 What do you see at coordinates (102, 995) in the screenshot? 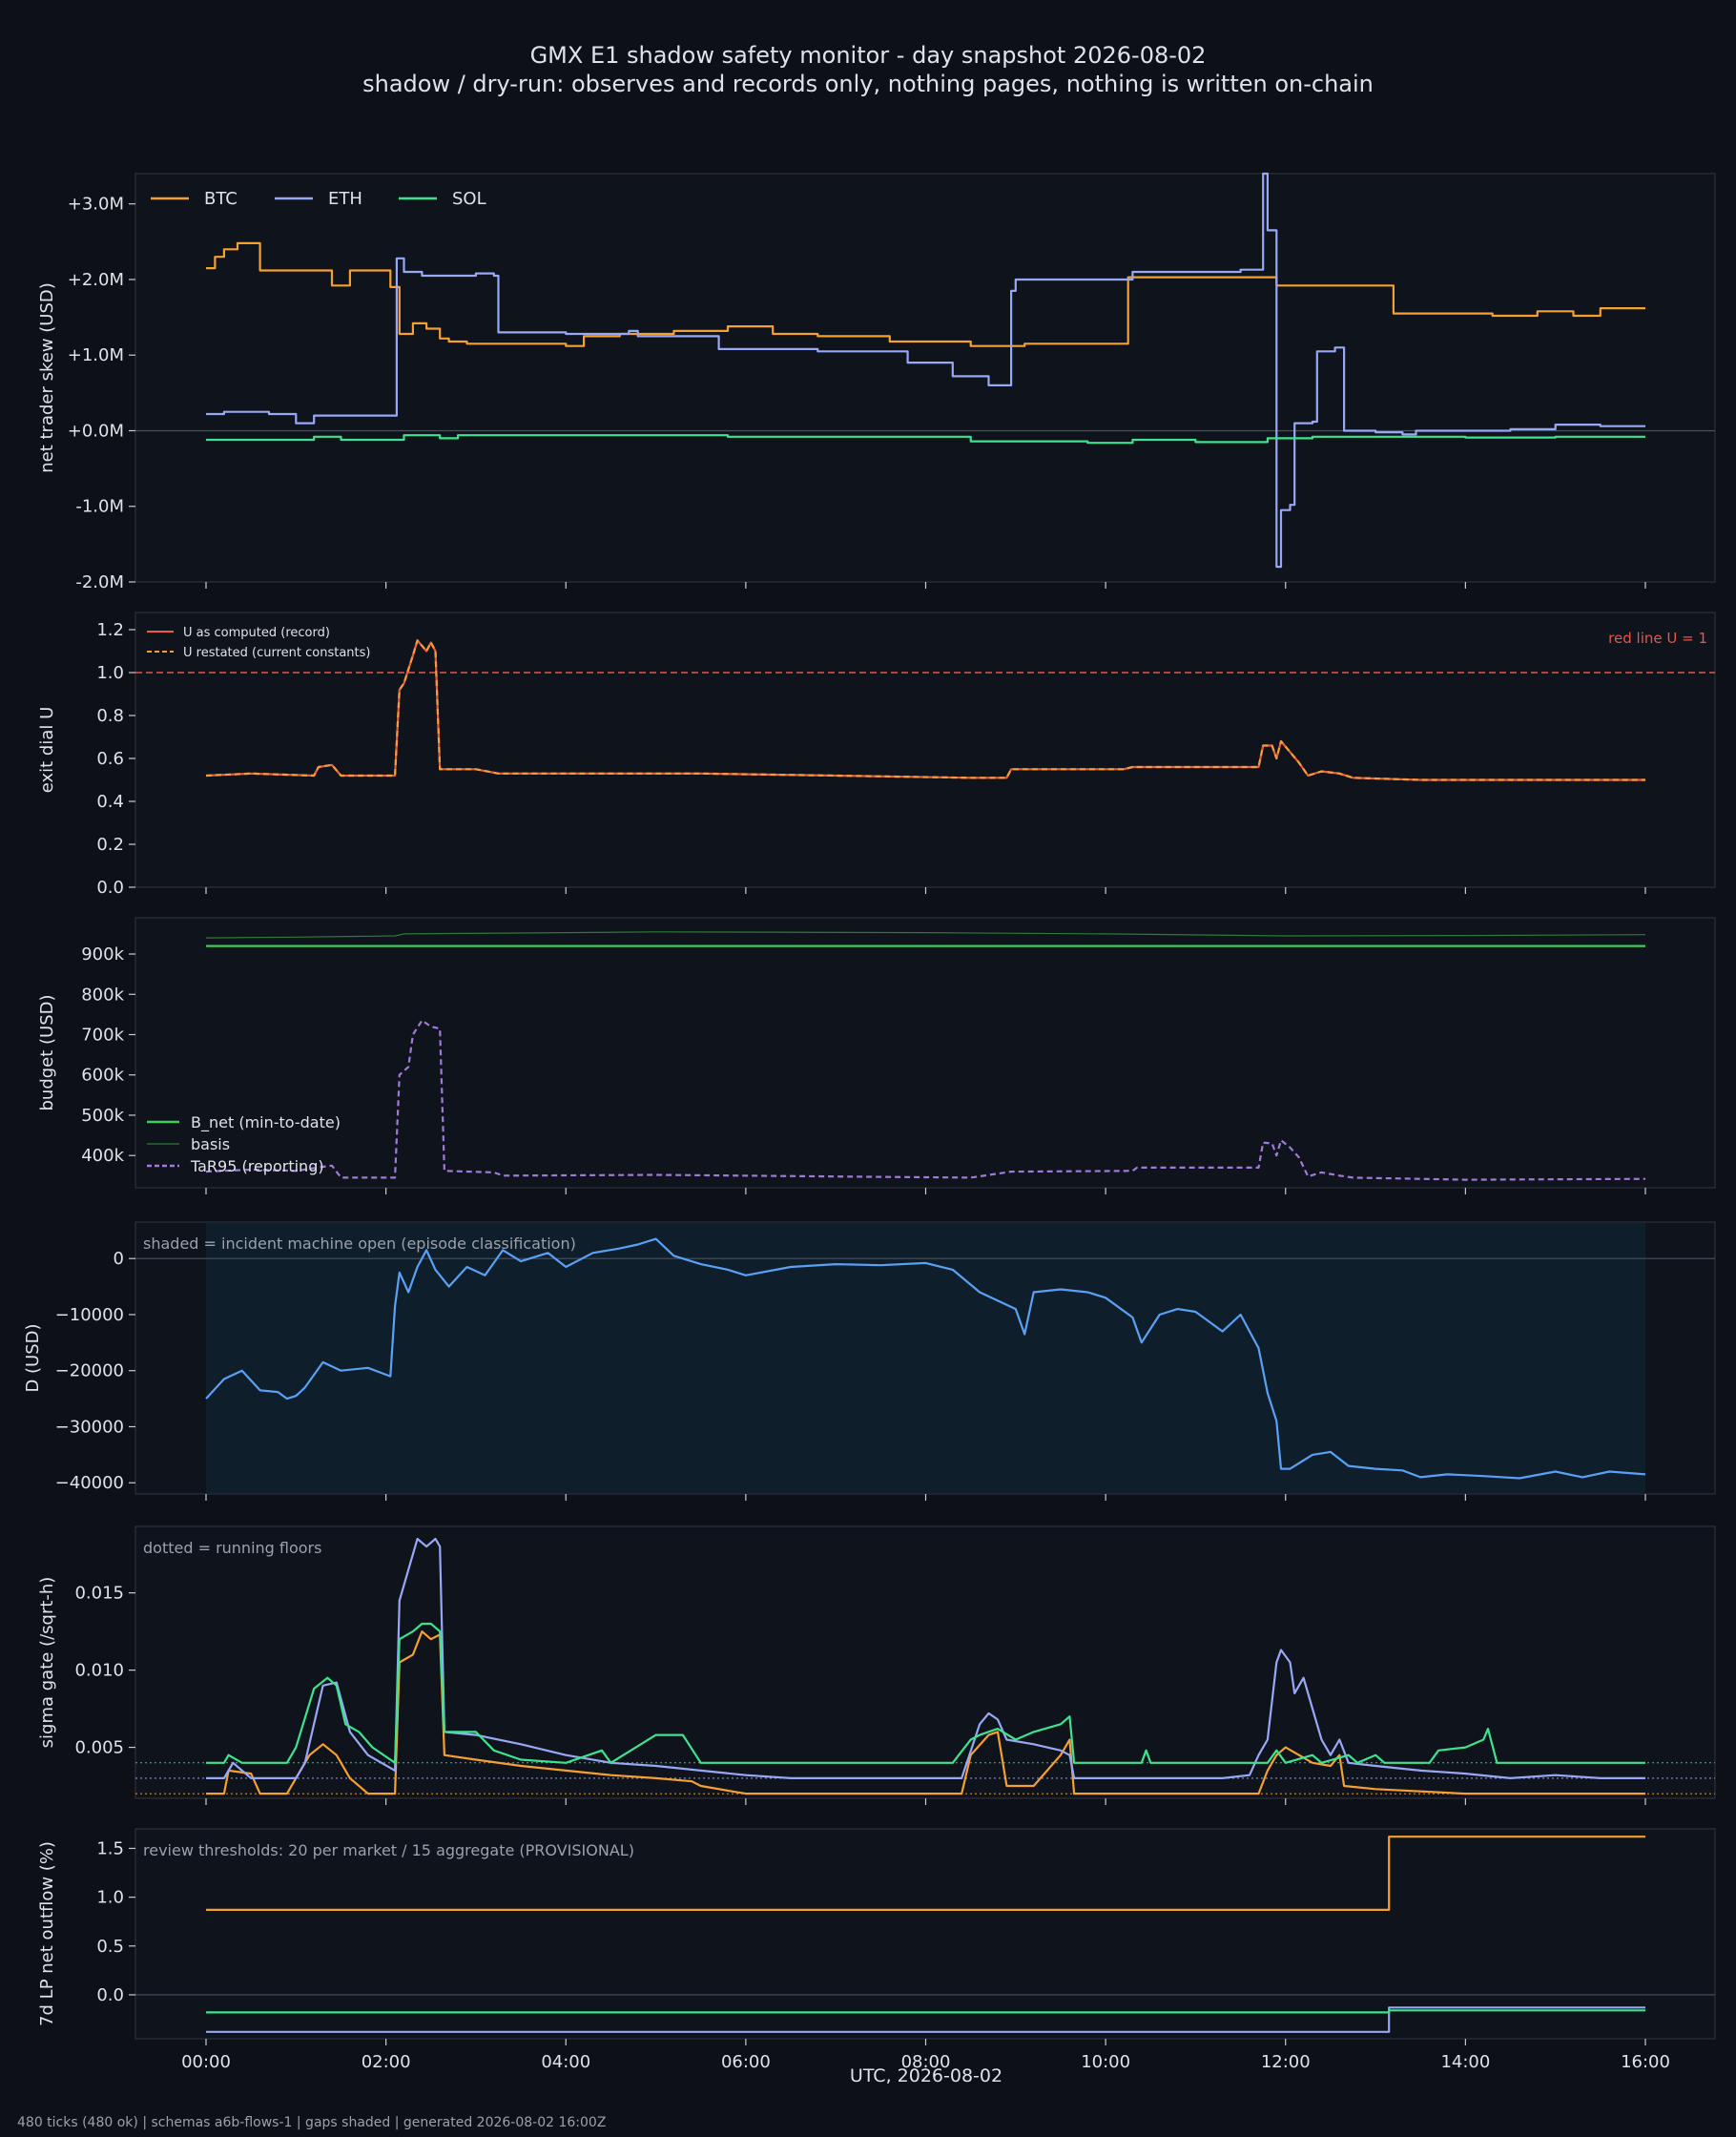
I see `y-tick-label: 800k` at bounding box center [102, 995].